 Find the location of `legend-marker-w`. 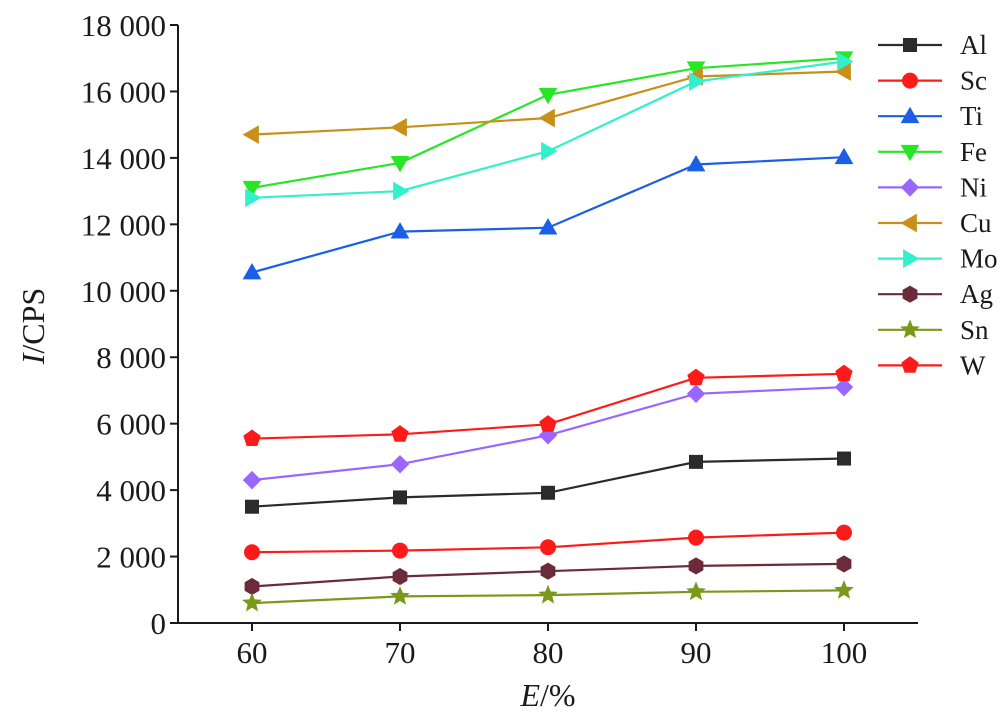

legend-marker-w is located at coordinates (910, 364).